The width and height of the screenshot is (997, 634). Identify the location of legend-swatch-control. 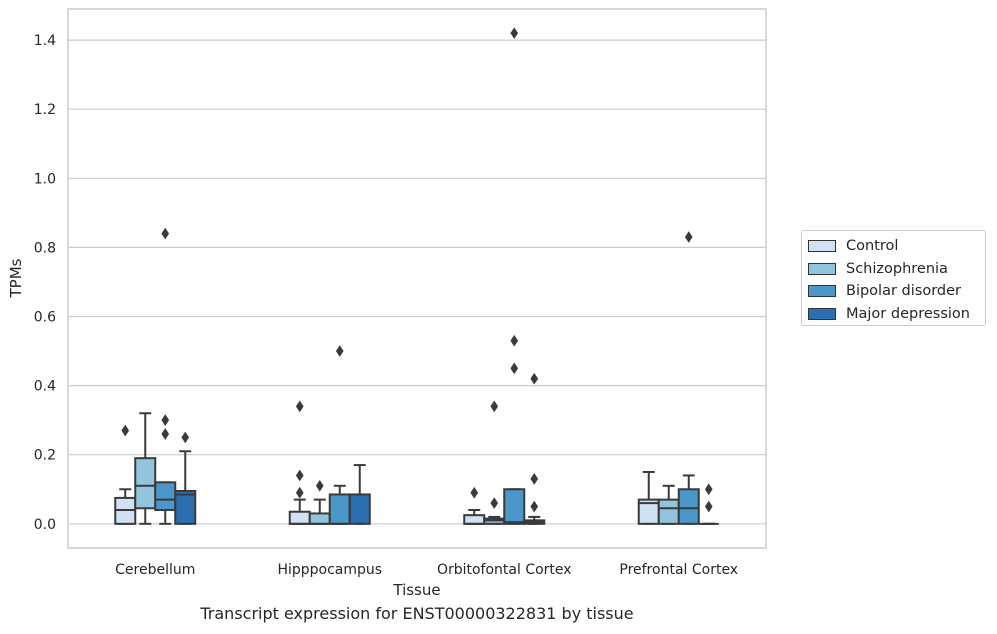
(822, 246).